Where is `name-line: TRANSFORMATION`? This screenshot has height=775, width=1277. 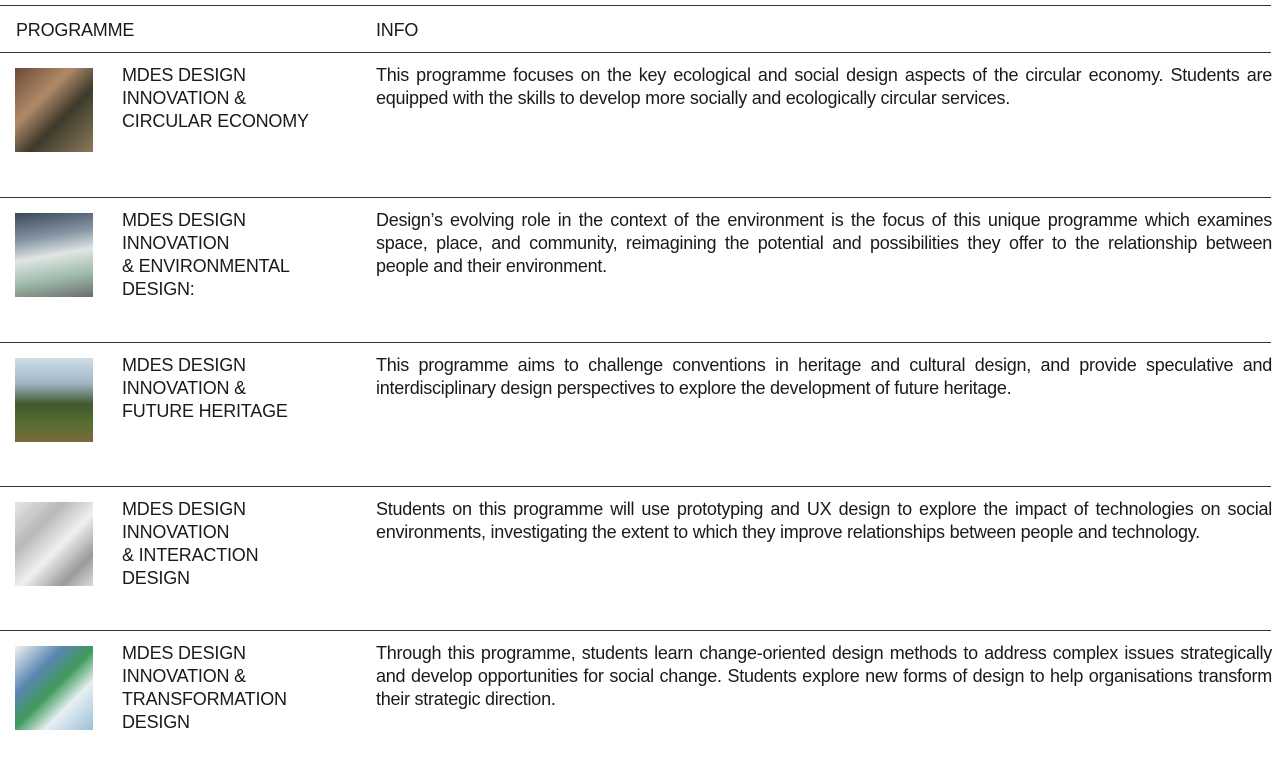
name-line: TRANSFORMATION is located at coordinates (204, 699).